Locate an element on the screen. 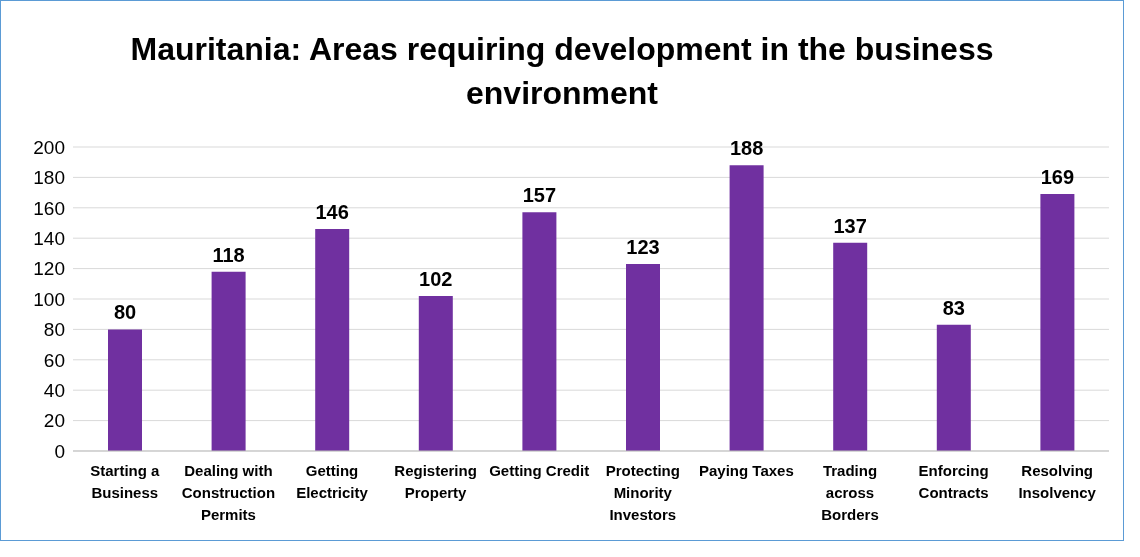 The height and width of the screenshot is (557, 1140). data-label: 80 is located at coordinates (125, 312).